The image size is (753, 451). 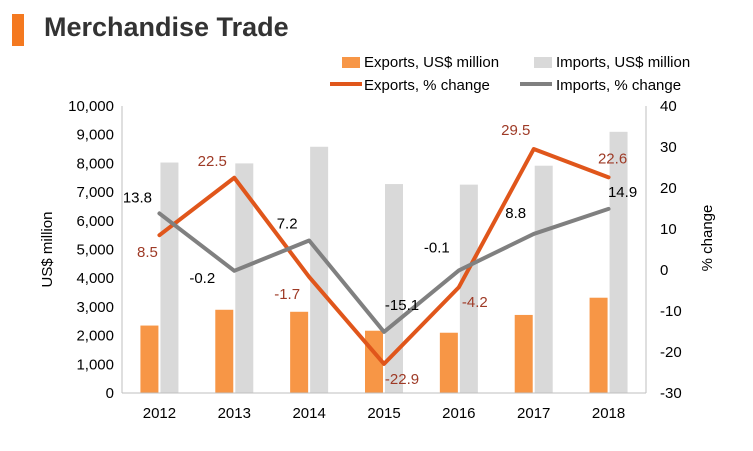 I want to click on left-tick-label: 7,000, so click(x=95, y=192).